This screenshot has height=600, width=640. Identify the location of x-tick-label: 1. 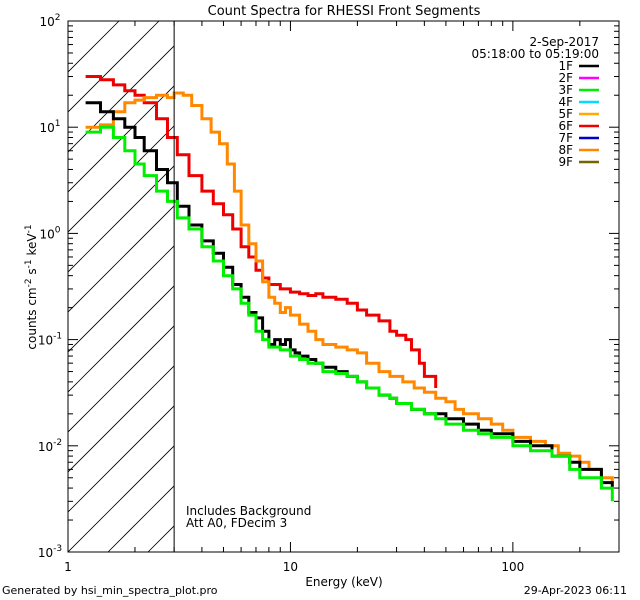
(68, 567).